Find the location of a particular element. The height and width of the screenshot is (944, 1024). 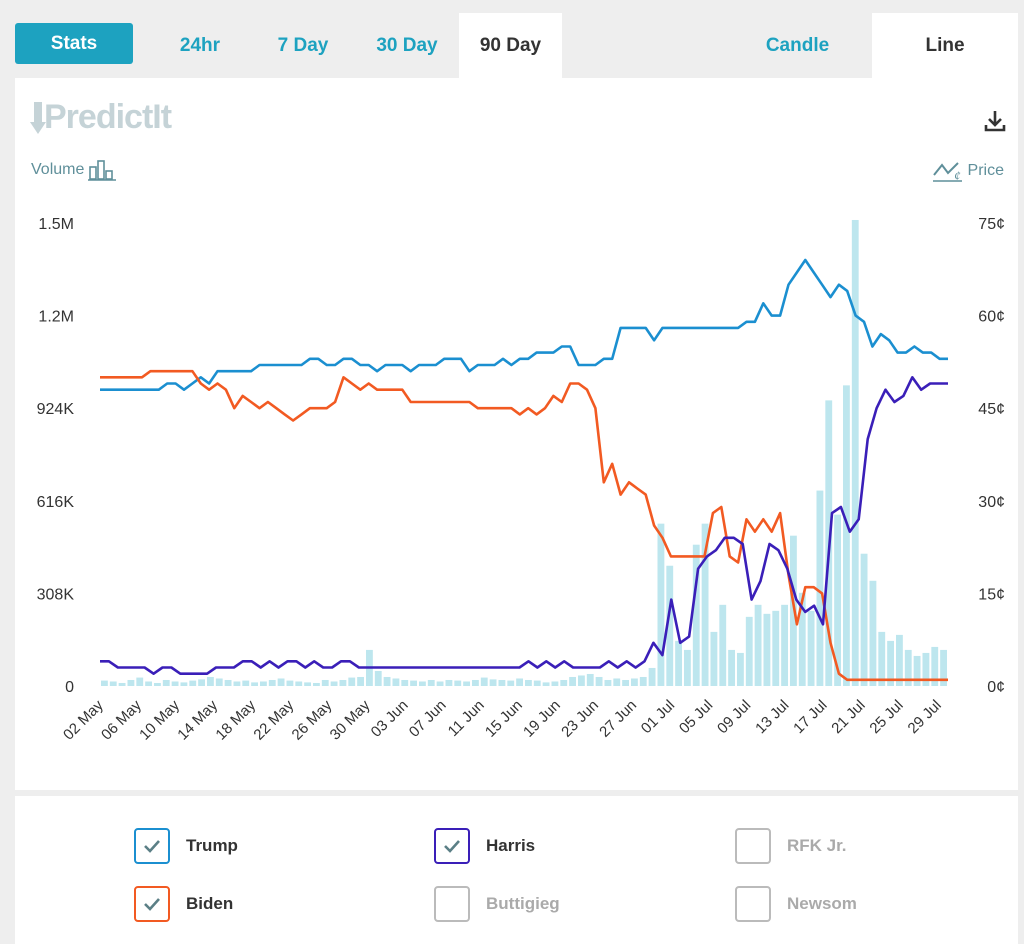

price-axis-toggle: ¢ Price is located at coordinates (968, 171).